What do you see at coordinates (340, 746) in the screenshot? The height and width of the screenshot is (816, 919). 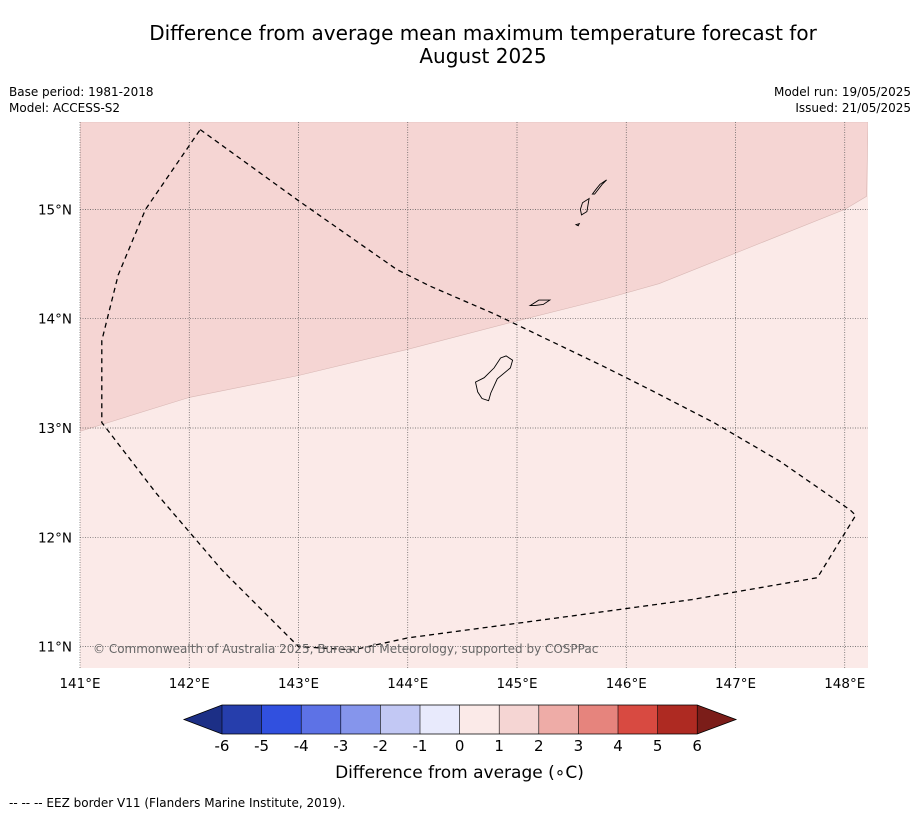 I see `colorbar-tick-label: -3` at bounding box center [340, 746].